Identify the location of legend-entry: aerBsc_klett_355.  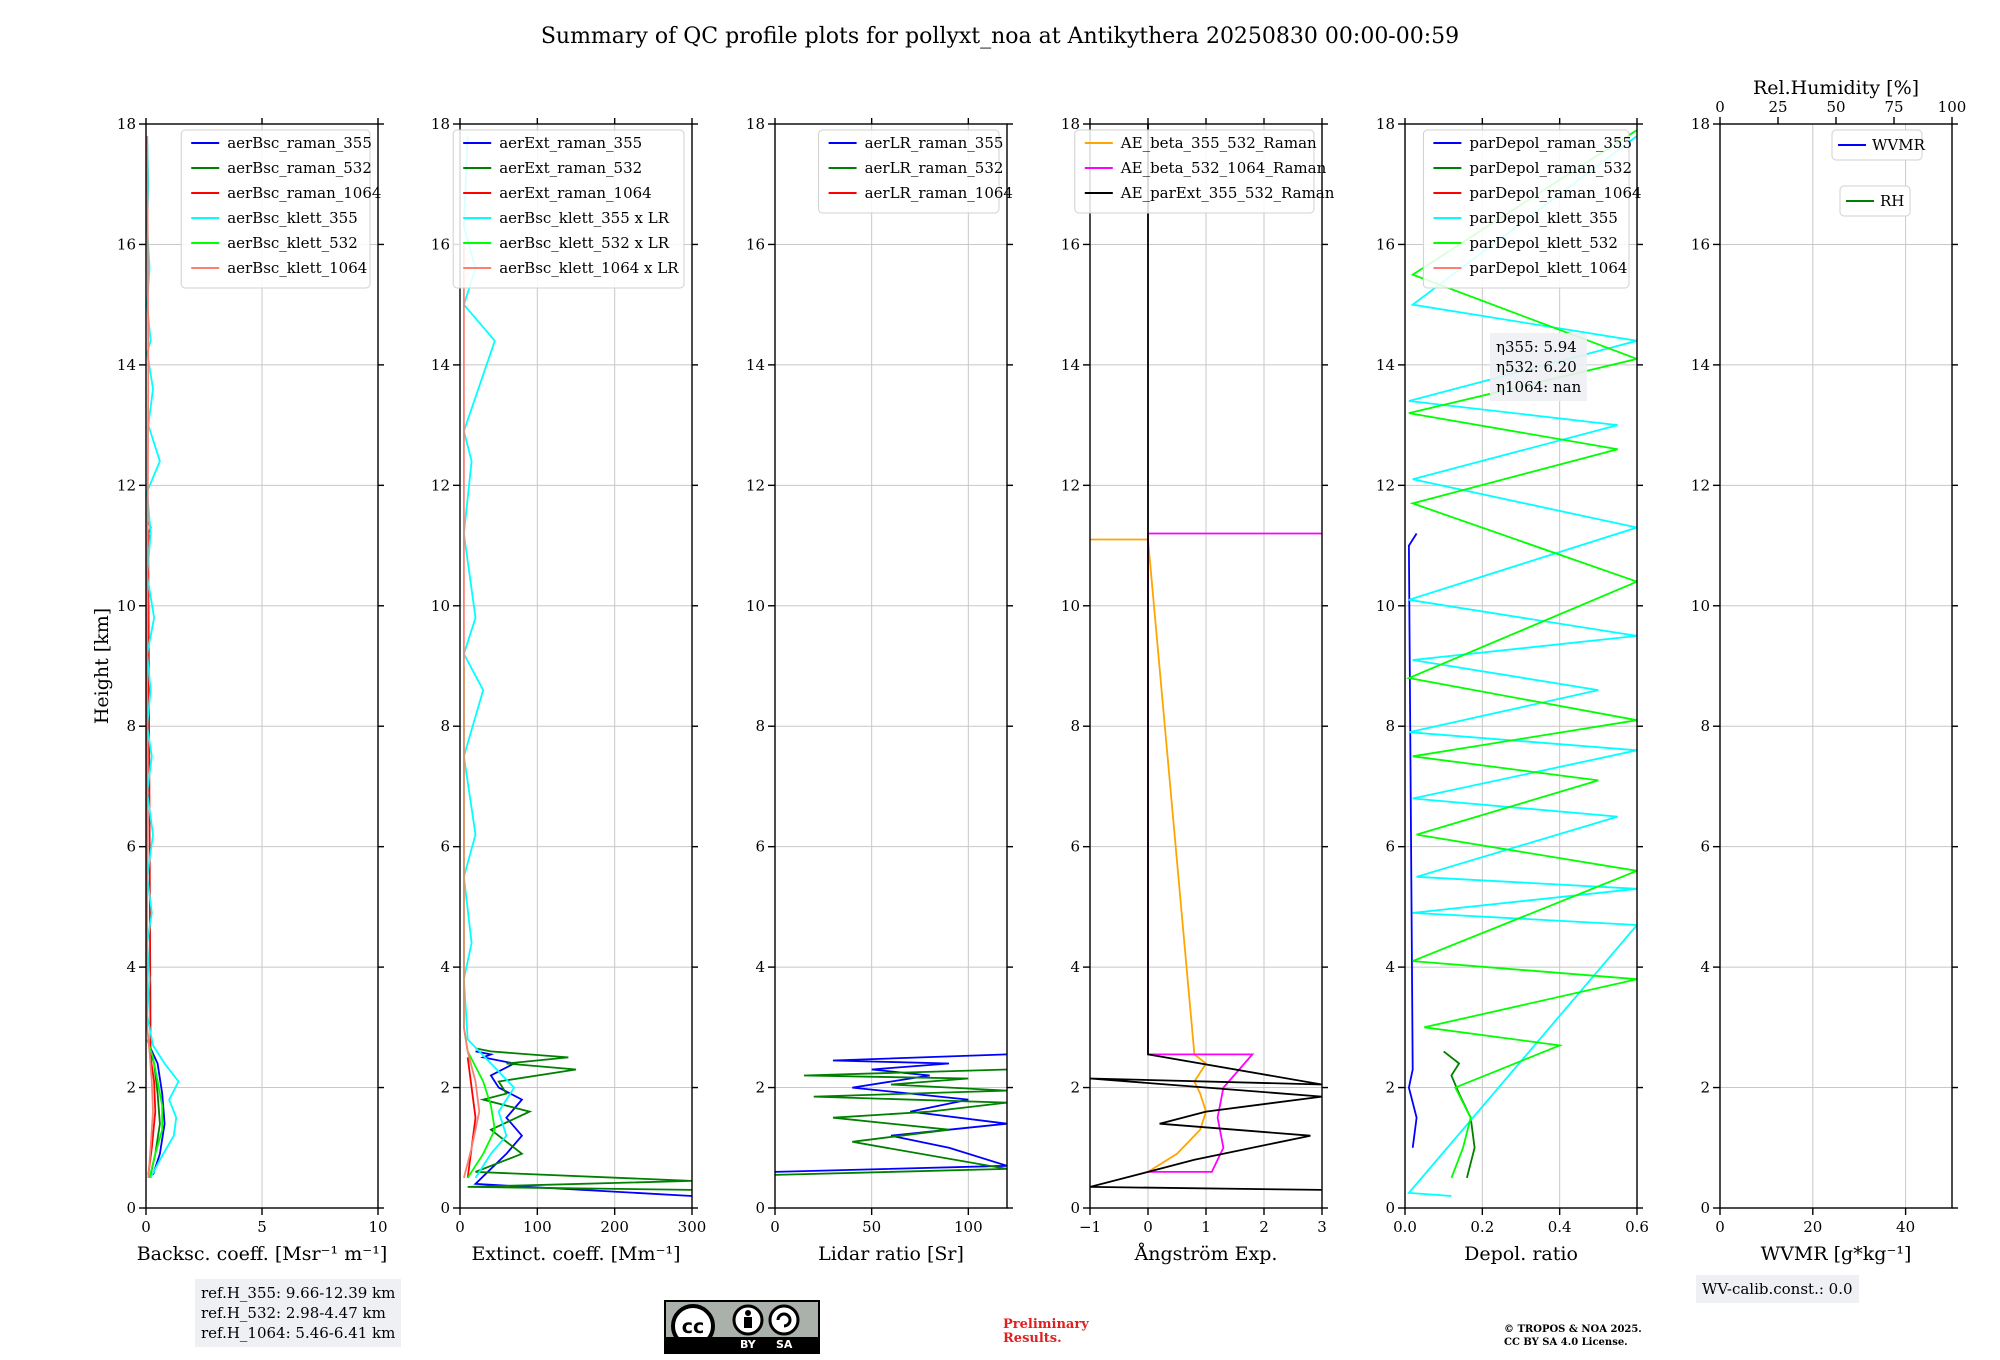
(292, 218).